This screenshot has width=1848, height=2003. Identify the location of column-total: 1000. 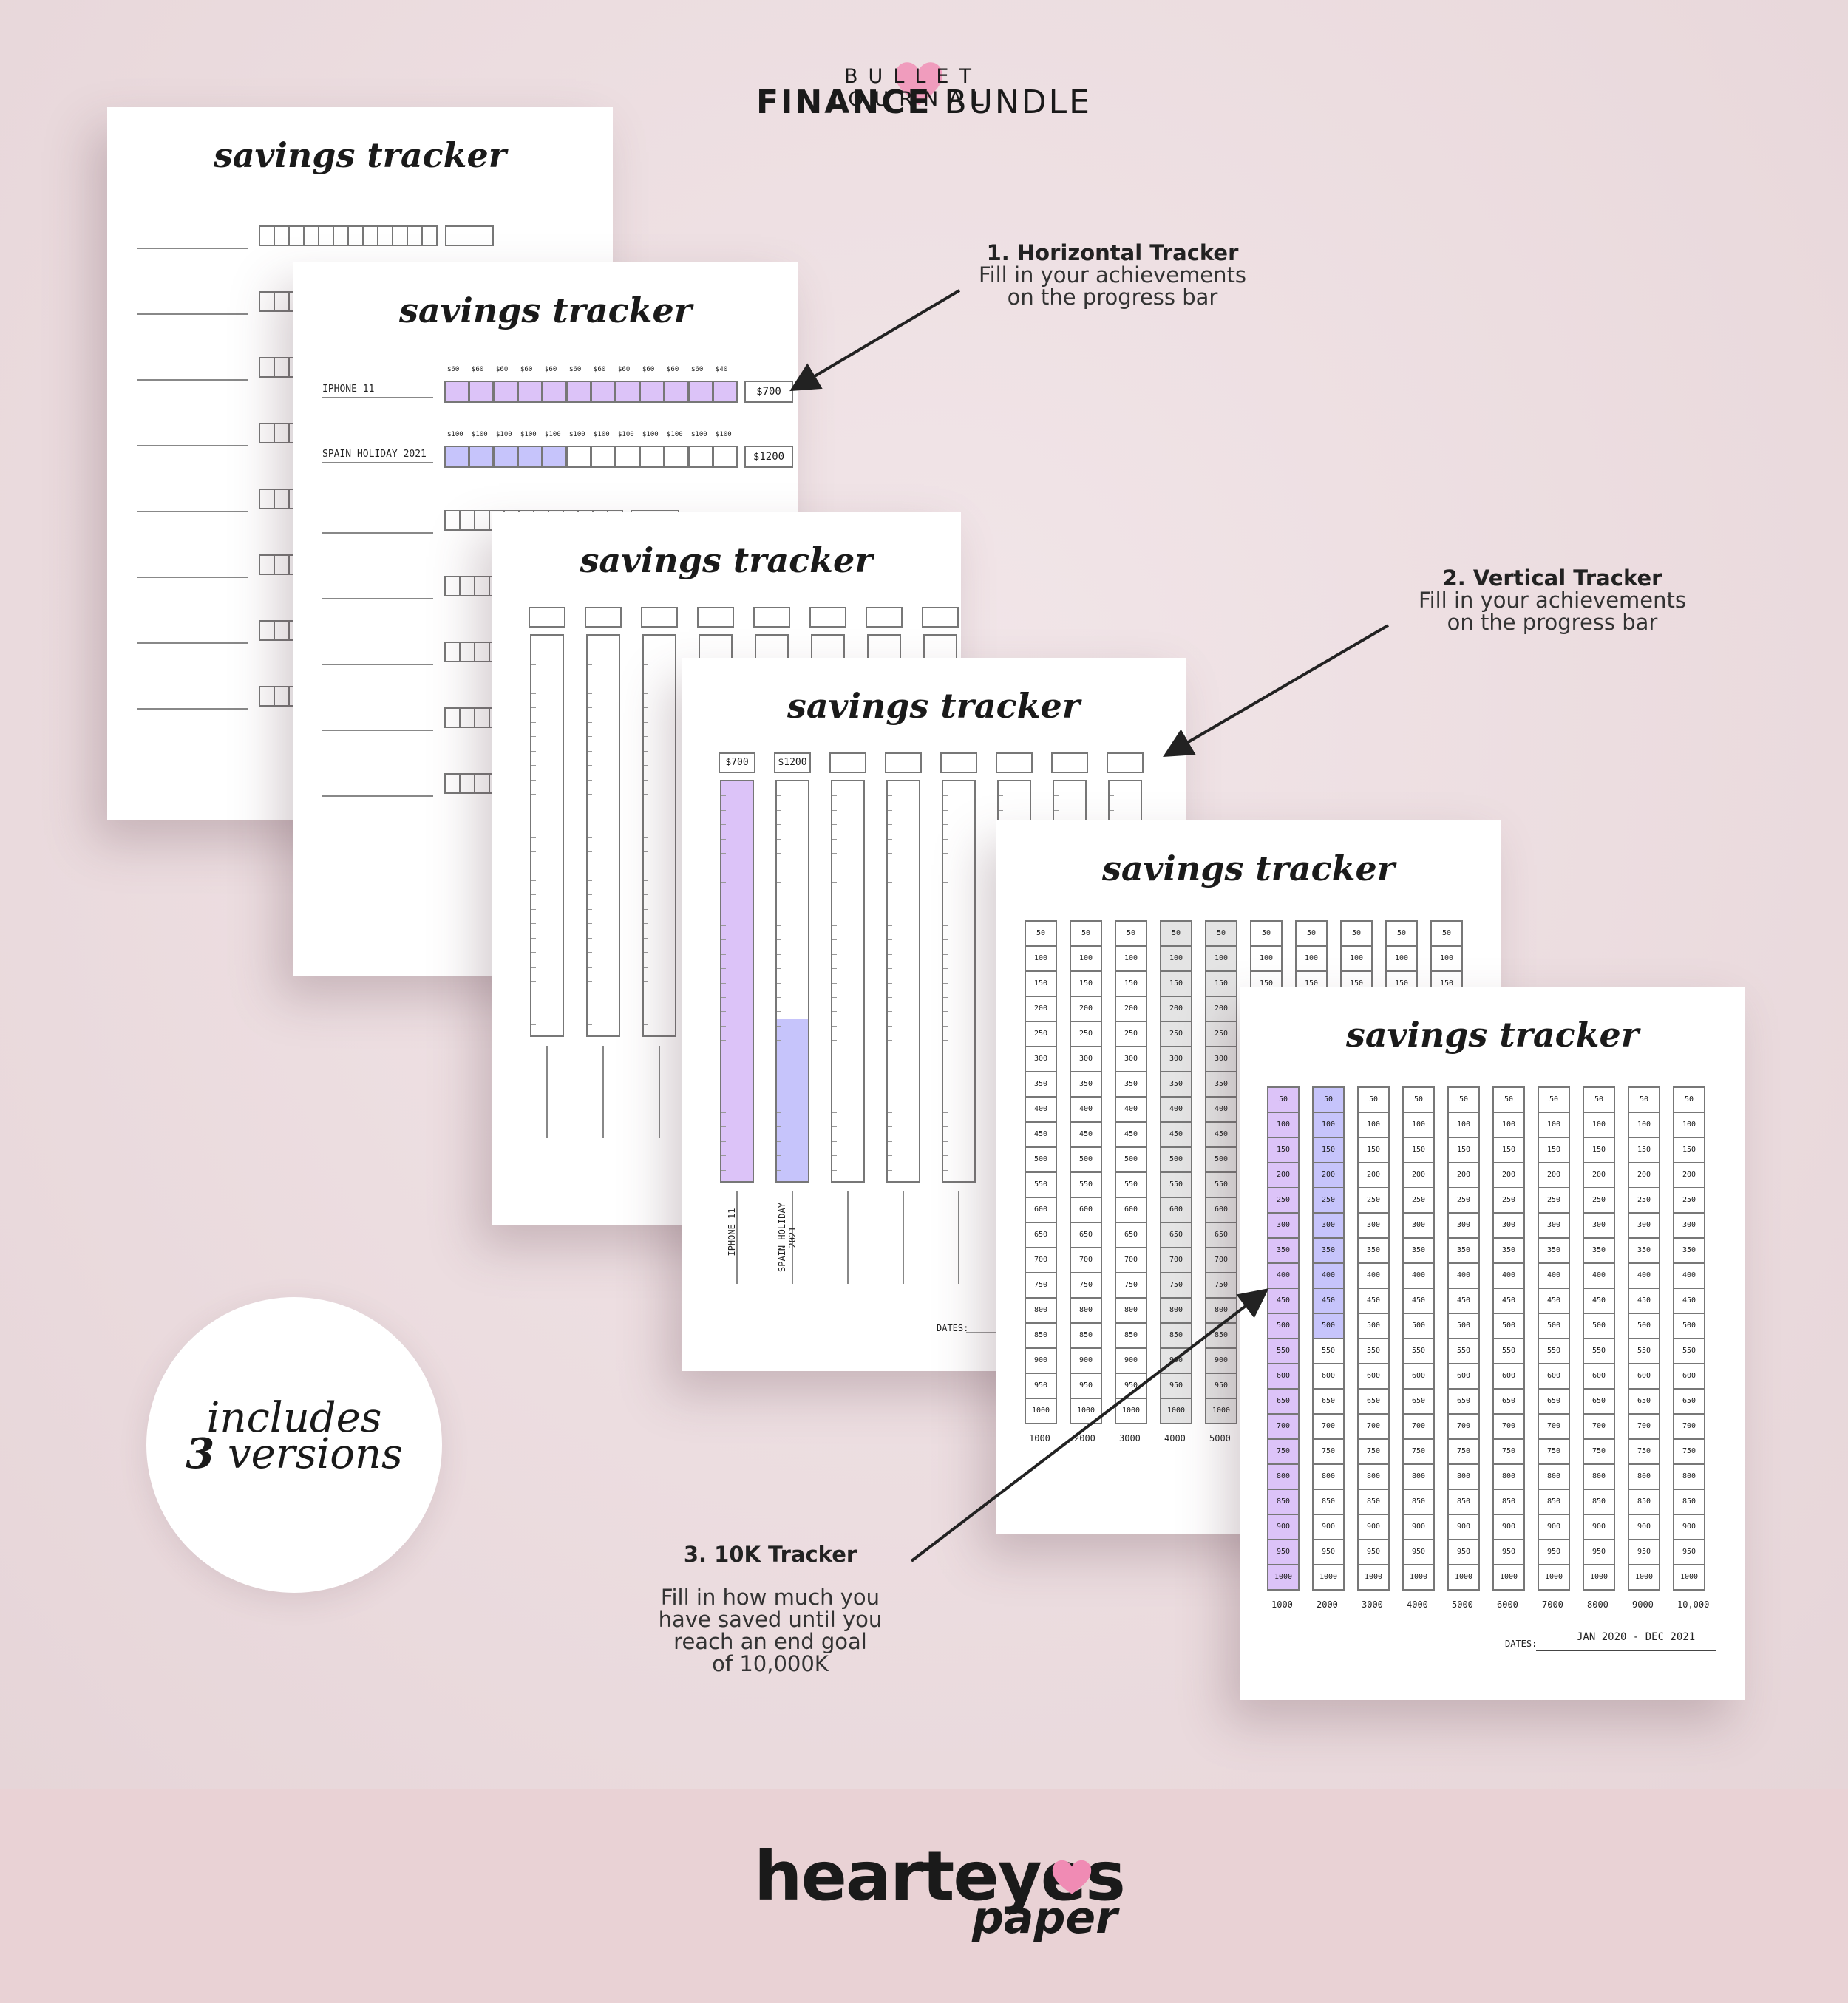
(1039, 1438).